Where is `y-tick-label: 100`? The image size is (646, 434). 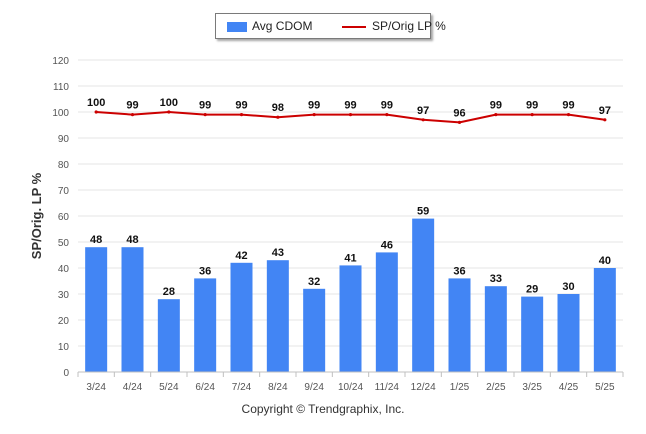 y-tick-label: 100 is located at coordinates (60, 113).